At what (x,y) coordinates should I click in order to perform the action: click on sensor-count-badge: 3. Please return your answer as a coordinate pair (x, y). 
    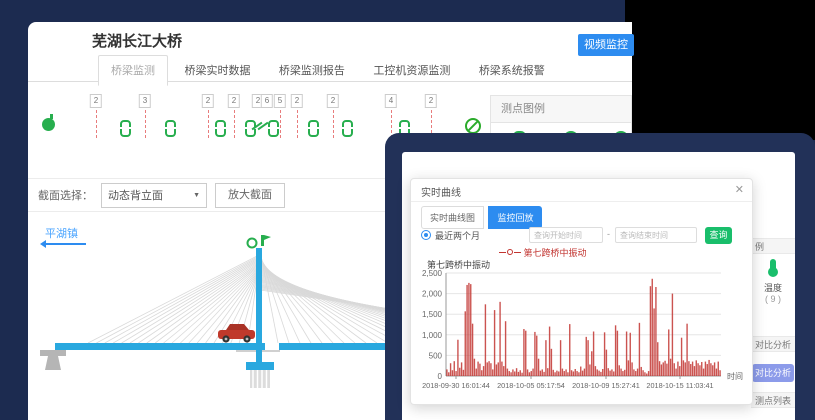
    Looking at the image, I should click on (145, 101).